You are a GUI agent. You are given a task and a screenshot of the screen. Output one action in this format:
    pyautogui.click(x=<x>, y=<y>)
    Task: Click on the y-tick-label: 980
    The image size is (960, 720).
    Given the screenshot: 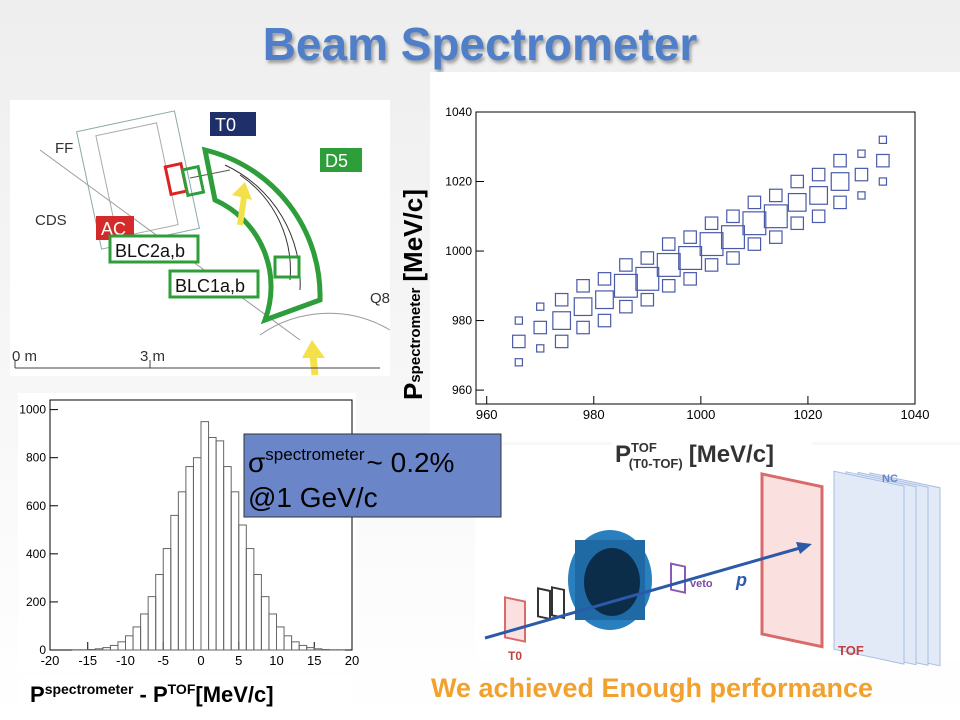 What is the action you would take?
    pyautogui.click(x=462, y=321)
    